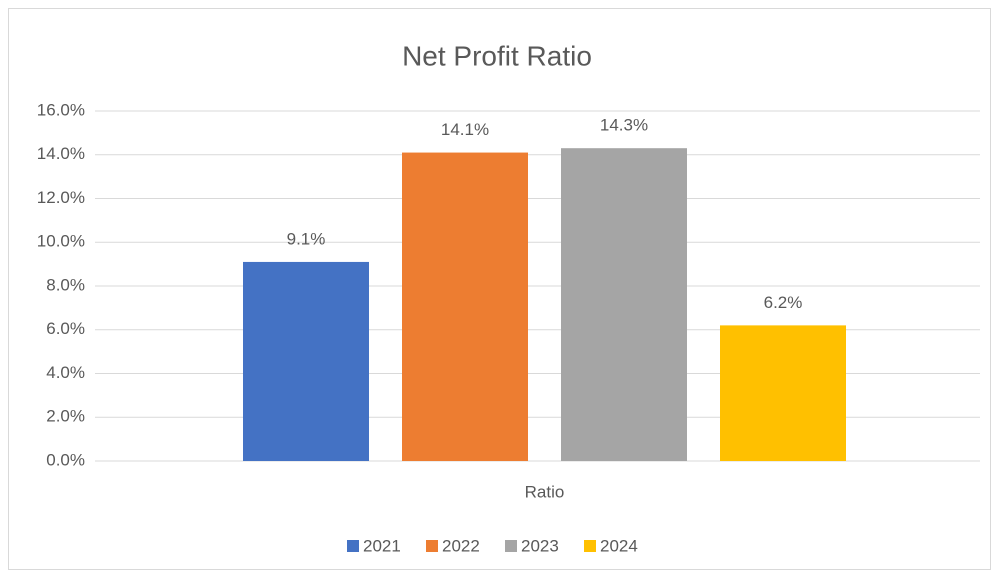  Describe the element at coordinates (540, 545) in the screenshot. I see `legend-label: 2023` at that location.